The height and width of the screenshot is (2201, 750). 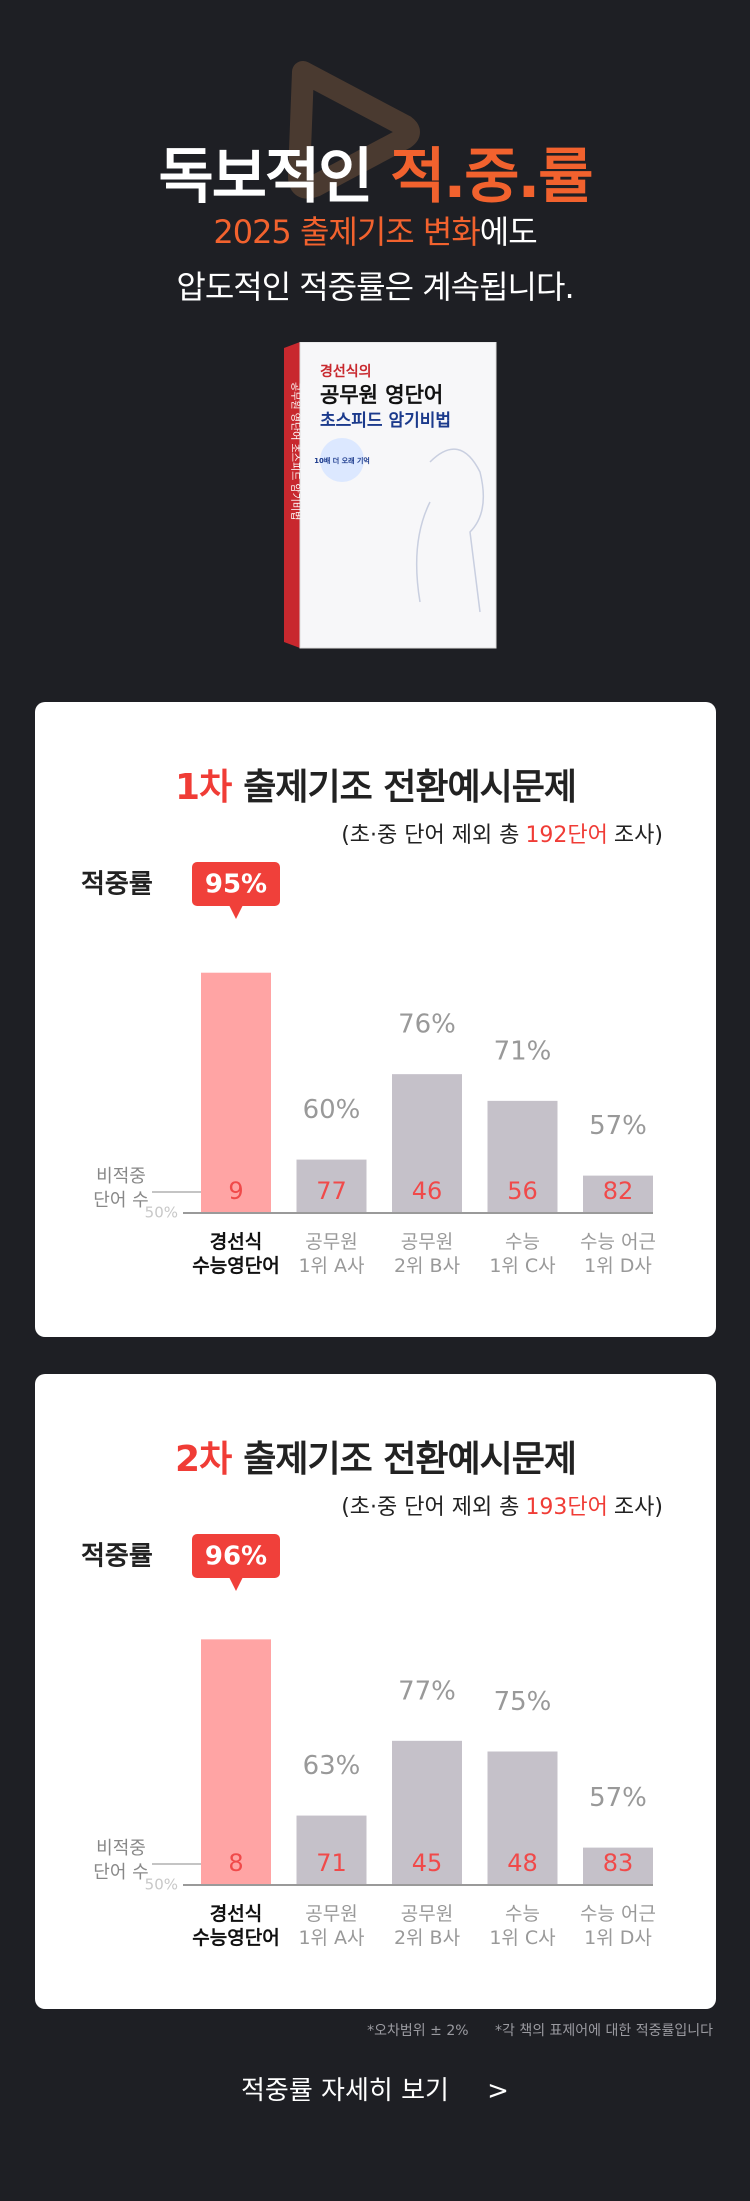 I want to click on value-label: 76%, so click(x=427, y=1025).